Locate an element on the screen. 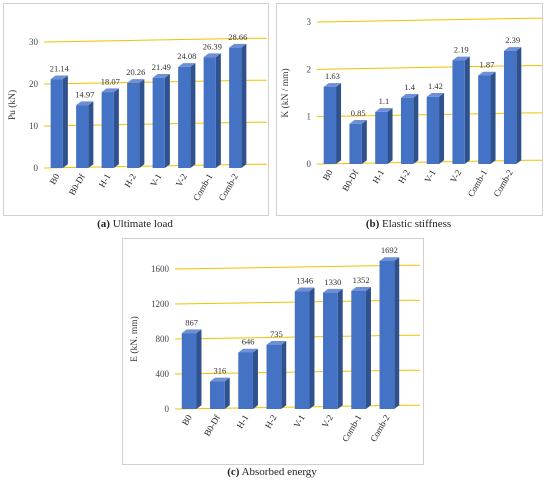  y-tick-label: 0 is located at coordinates (36, 168).